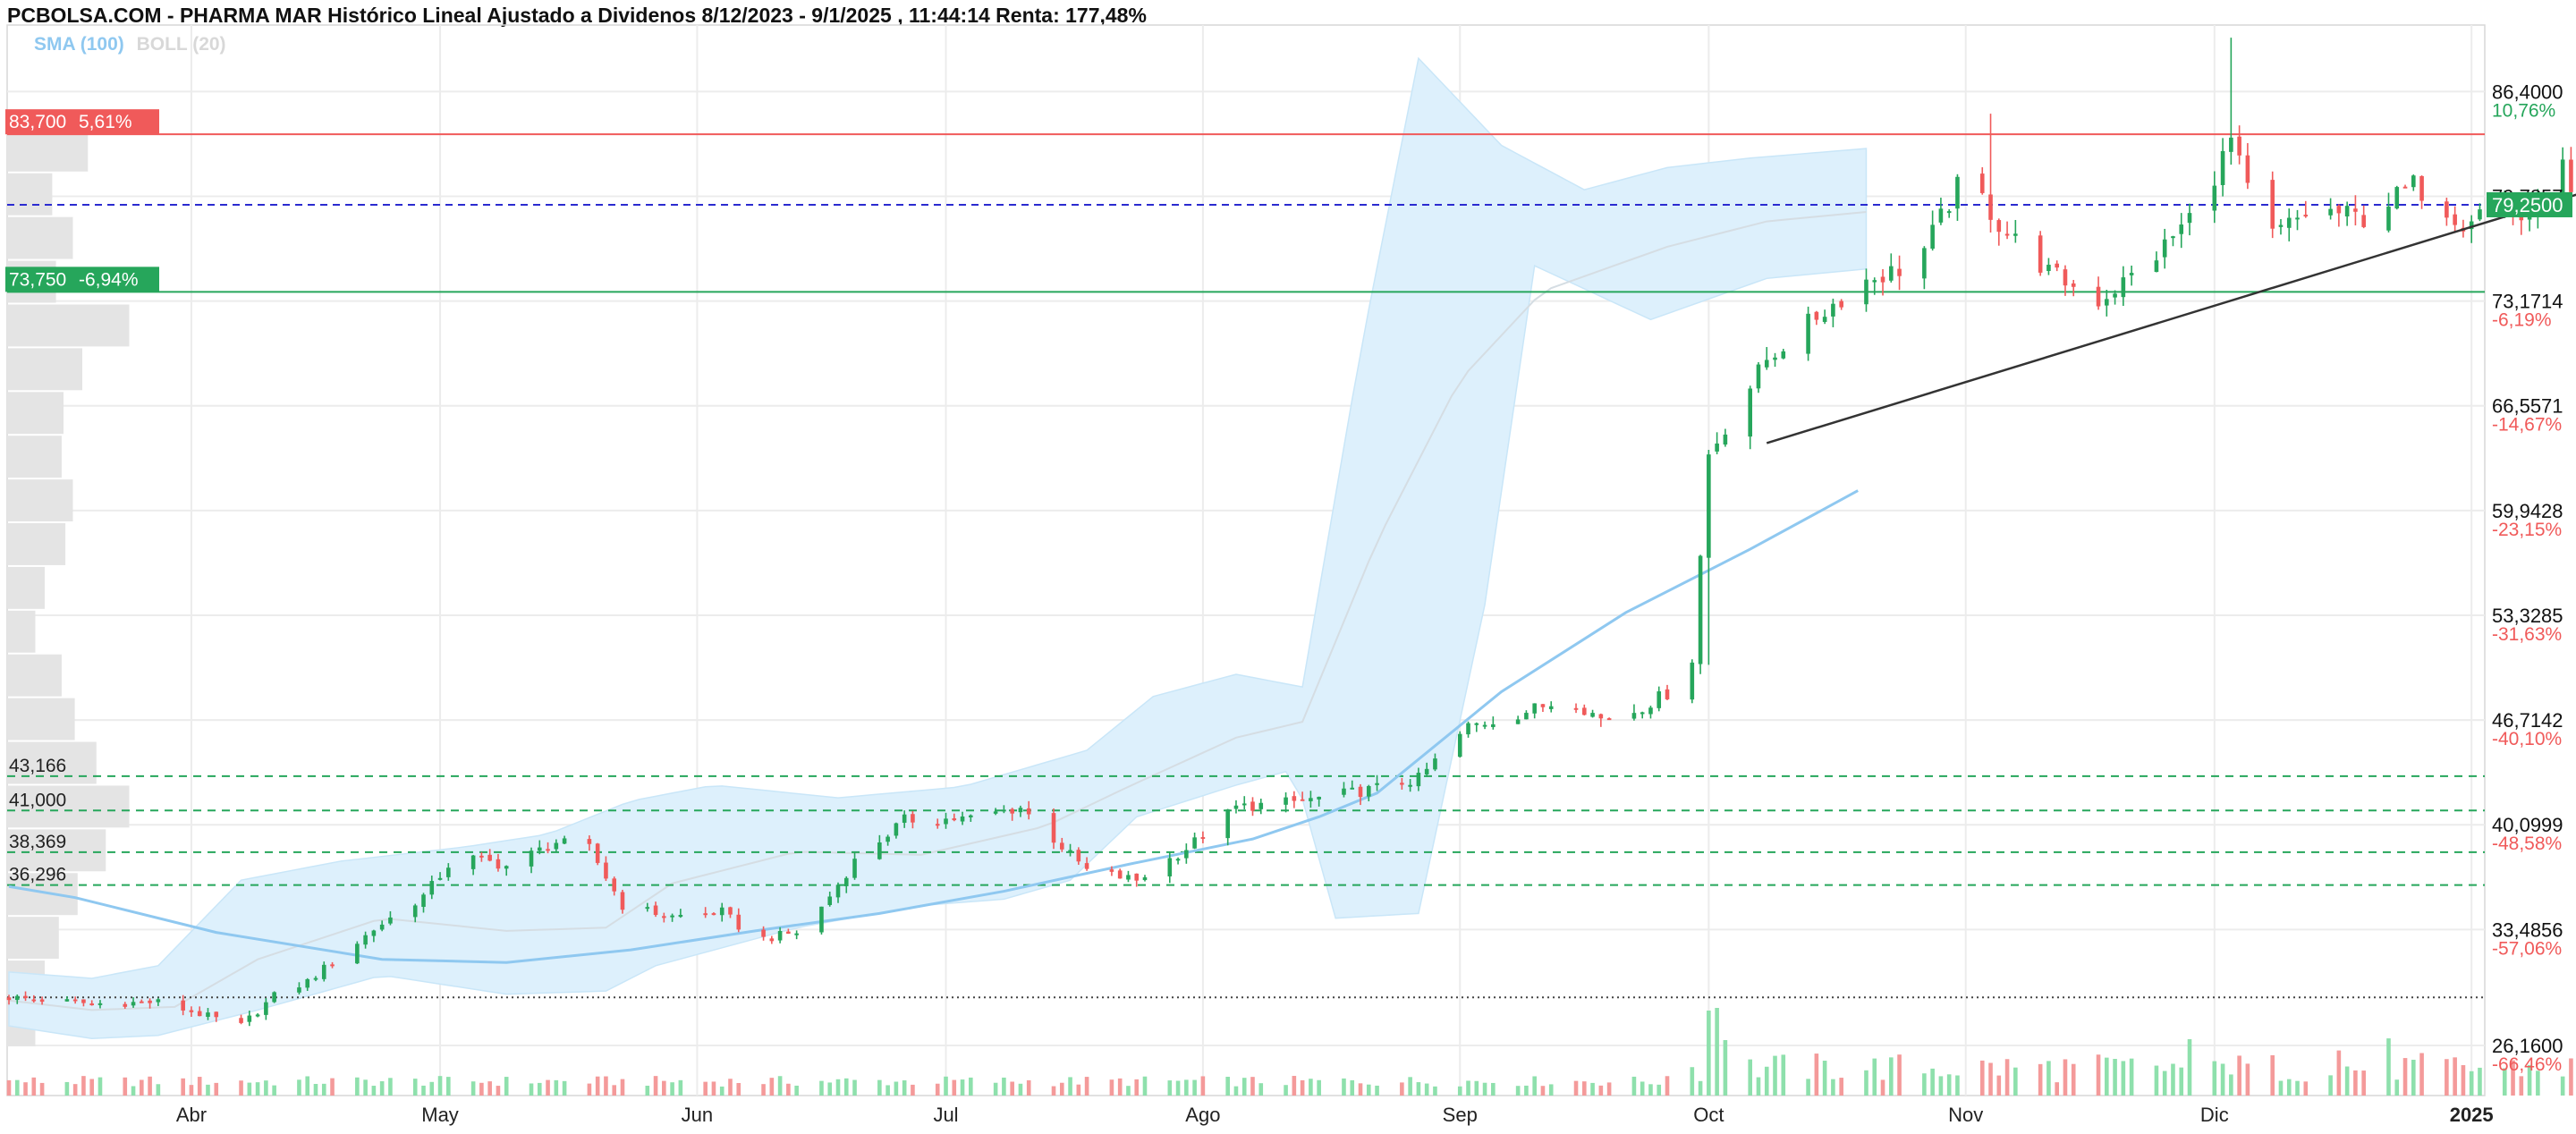  What do you see at coordinates (79, 44) in the screenshot?
I see `sma-legend-label: SMA (100)` at bounding box center [79, 44].